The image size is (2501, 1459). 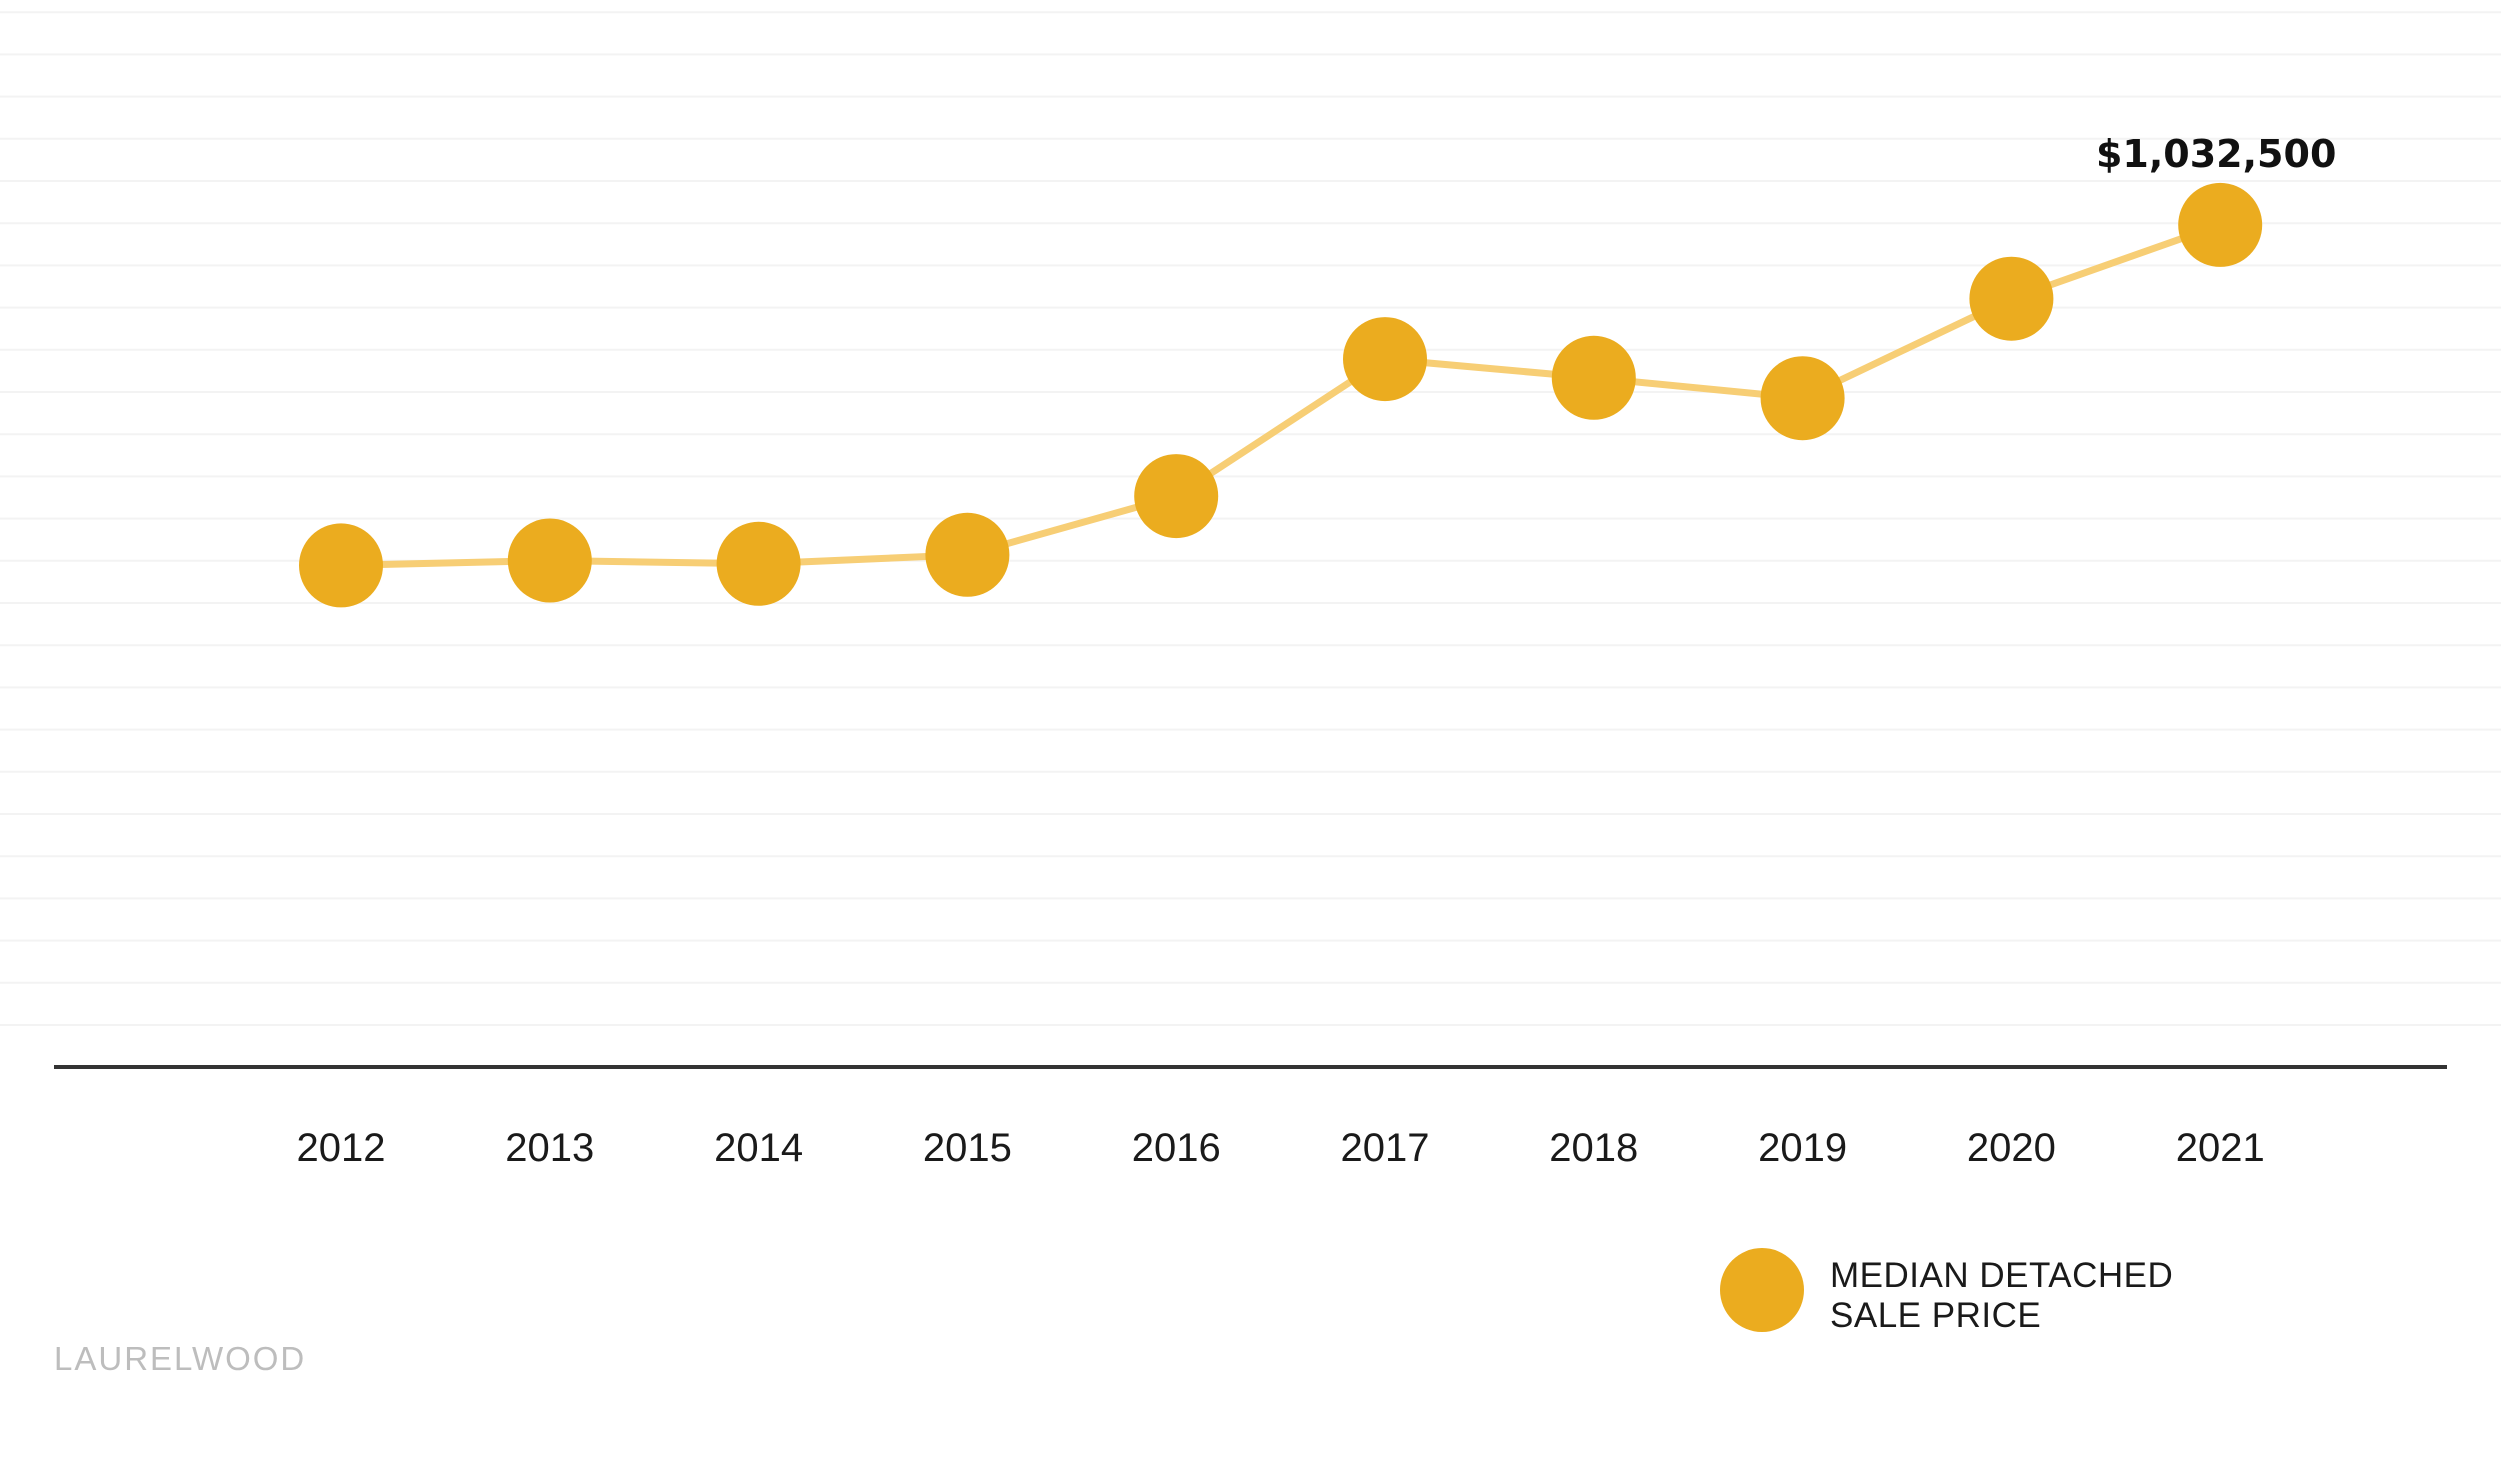 I want to click on data-point-2019, so click(x=1802, y=398).